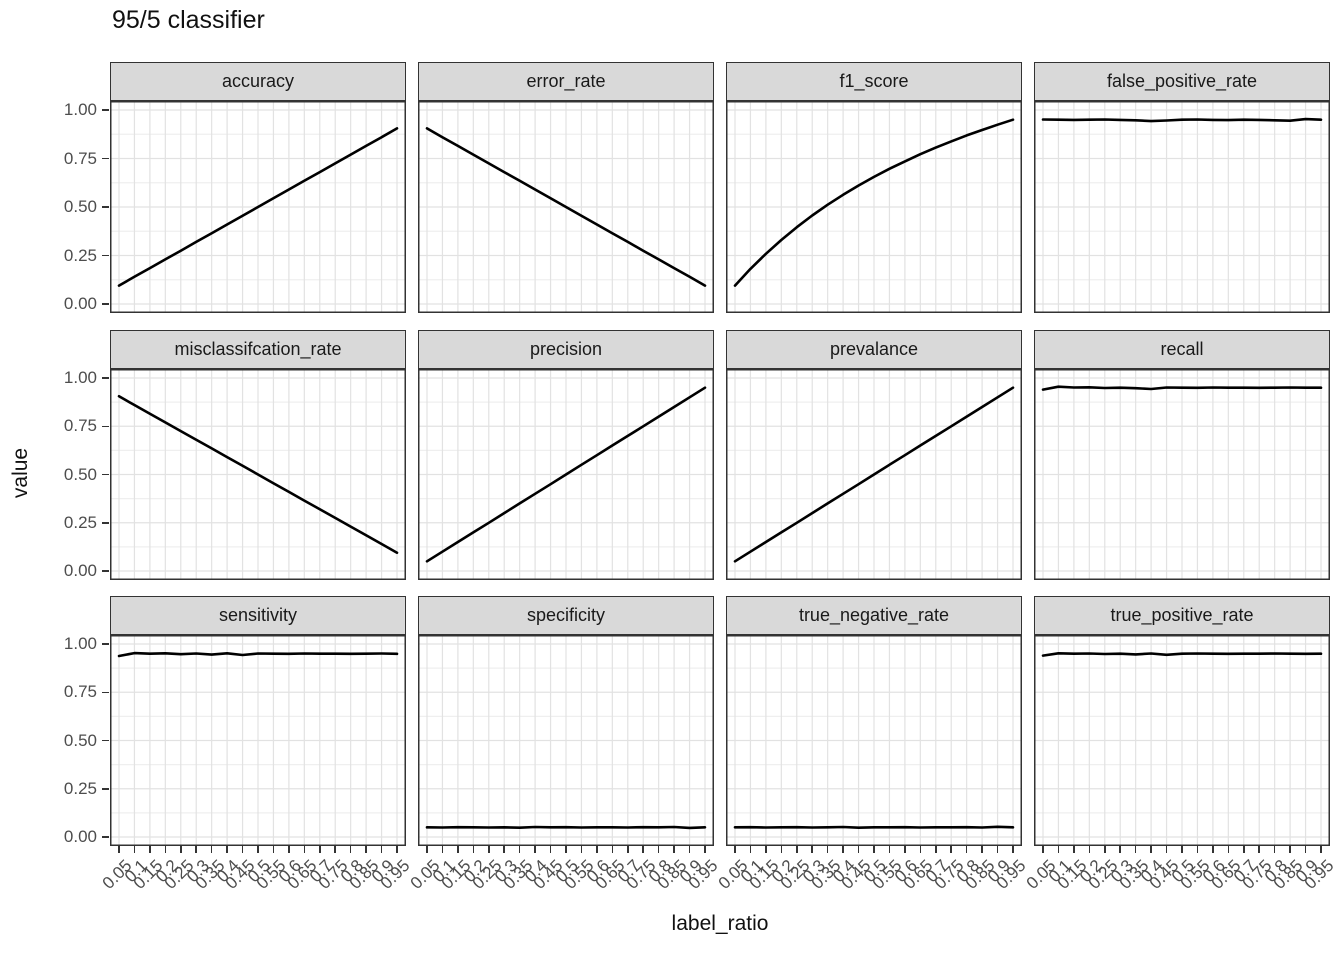 The image size is (1344, 960). What do you see at coordinates (874, 349) in the screenshot?
I see `facet-strip: prevalance` at bounding box center [874, 349].